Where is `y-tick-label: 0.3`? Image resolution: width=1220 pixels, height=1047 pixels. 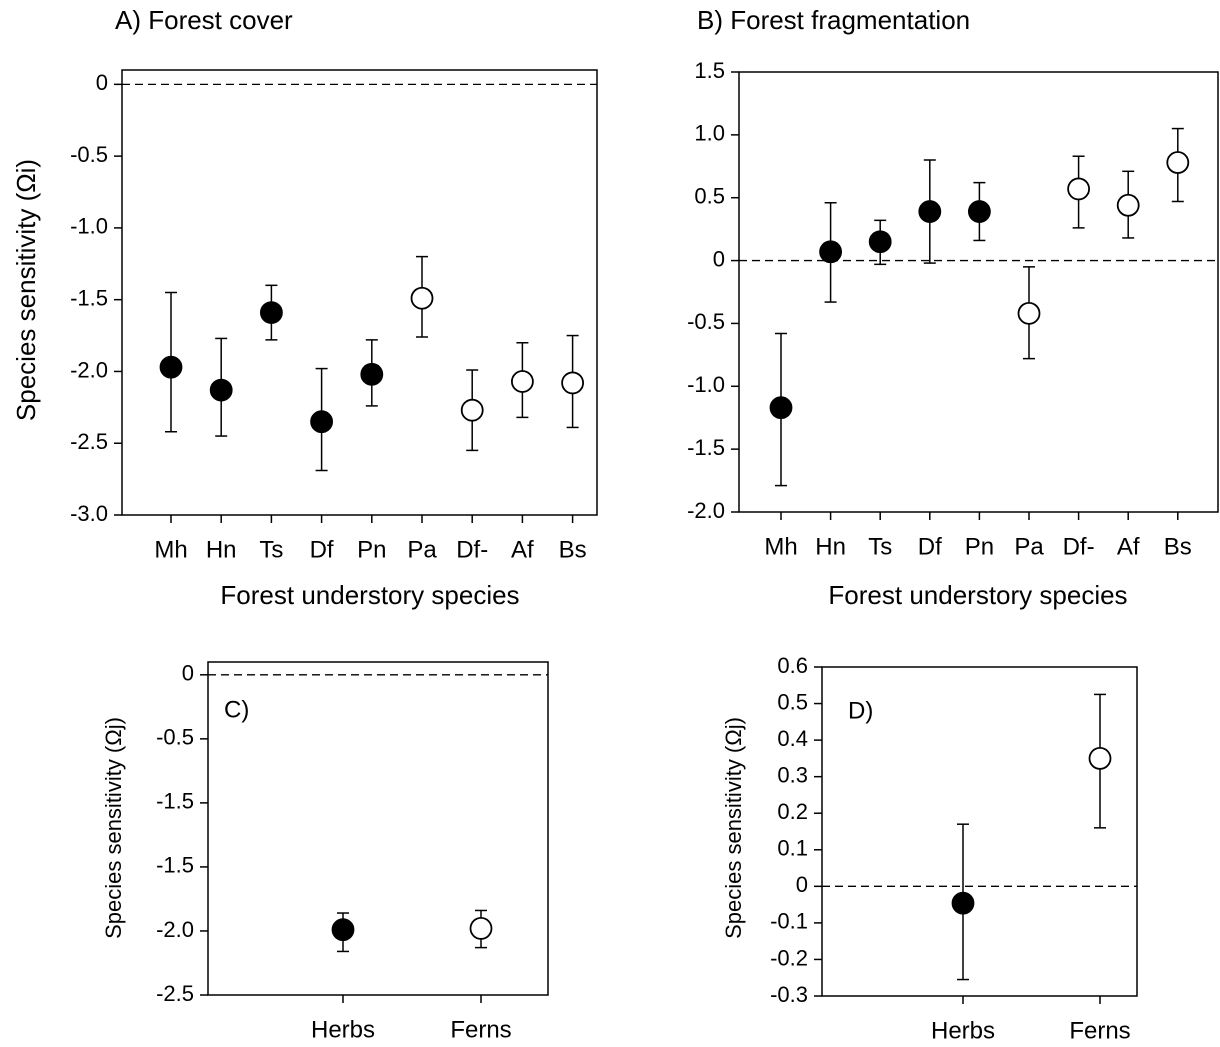 y-tick-label: 0.3 is located at coordinates (792, 774).